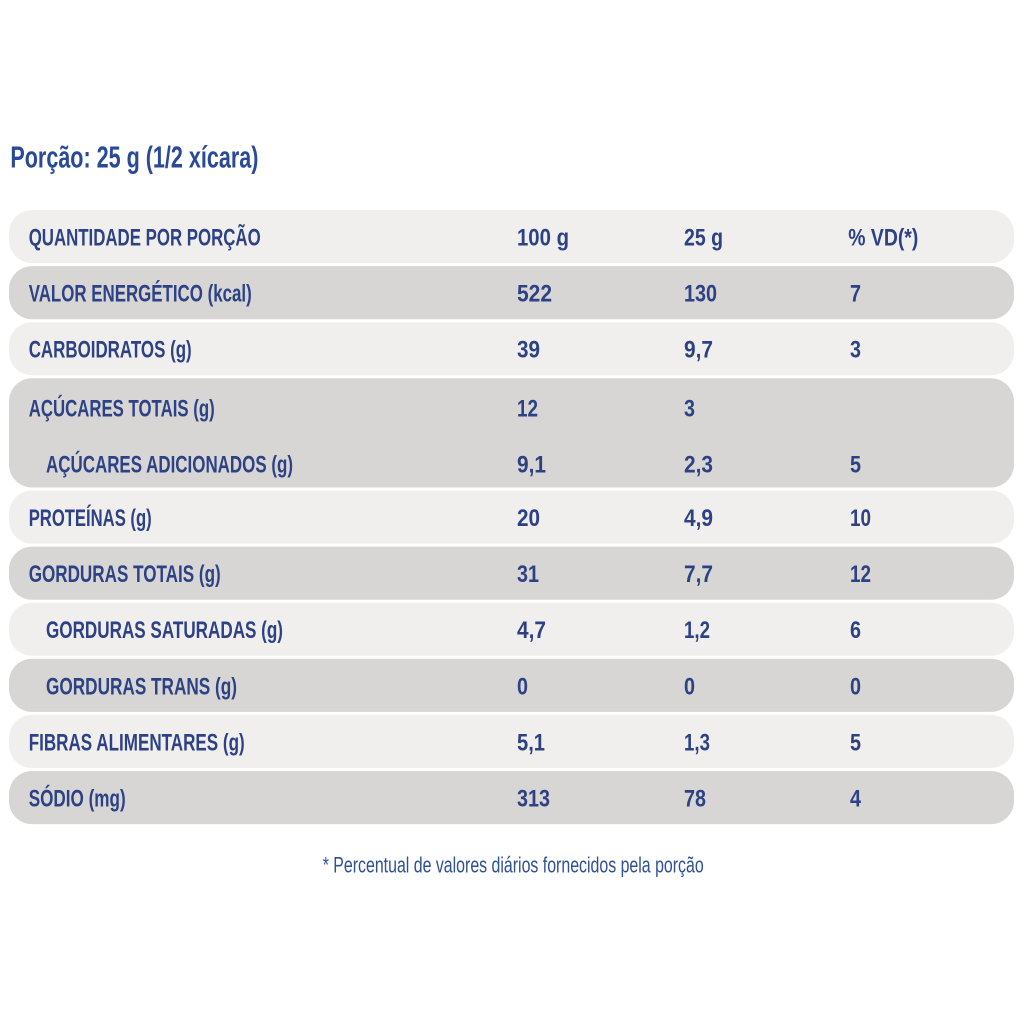  What do you see at coordinates (140, 294) in the screenshot?
I see `svg-text: VALOR ENERGÉTICO (kcal)` at bounding box center [140, 294].